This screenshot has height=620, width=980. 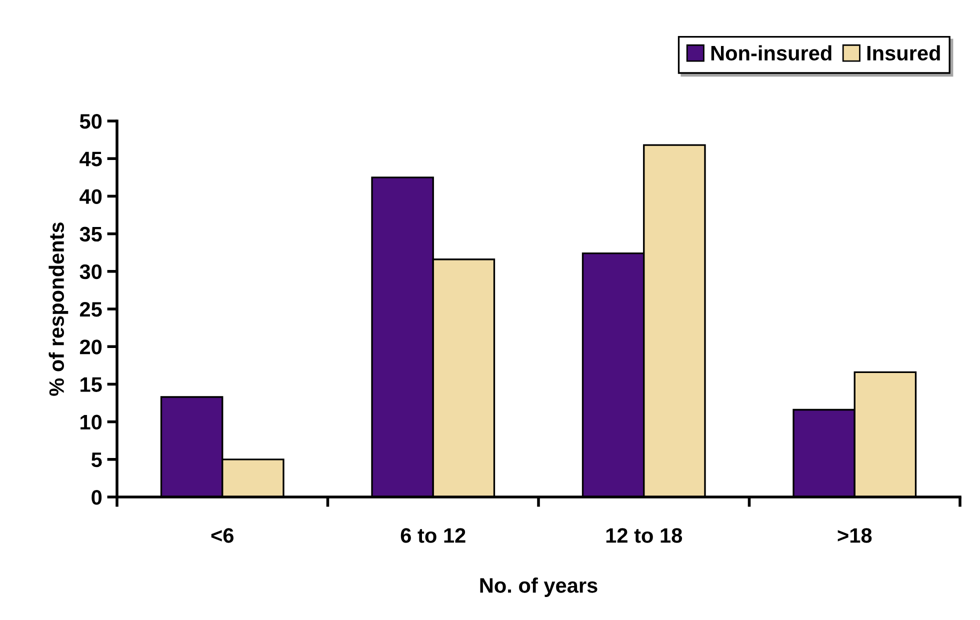 I want to click on x-tick-label: <6, so click(x=222, y=535).